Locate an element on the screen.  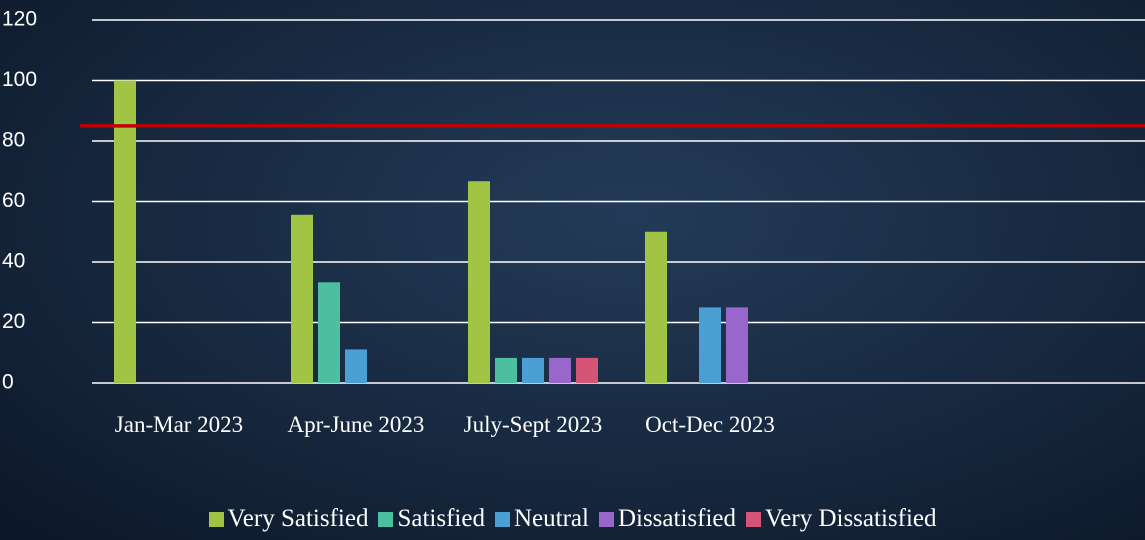
y-tick-label: 120 is located at coordinates (19, 19).